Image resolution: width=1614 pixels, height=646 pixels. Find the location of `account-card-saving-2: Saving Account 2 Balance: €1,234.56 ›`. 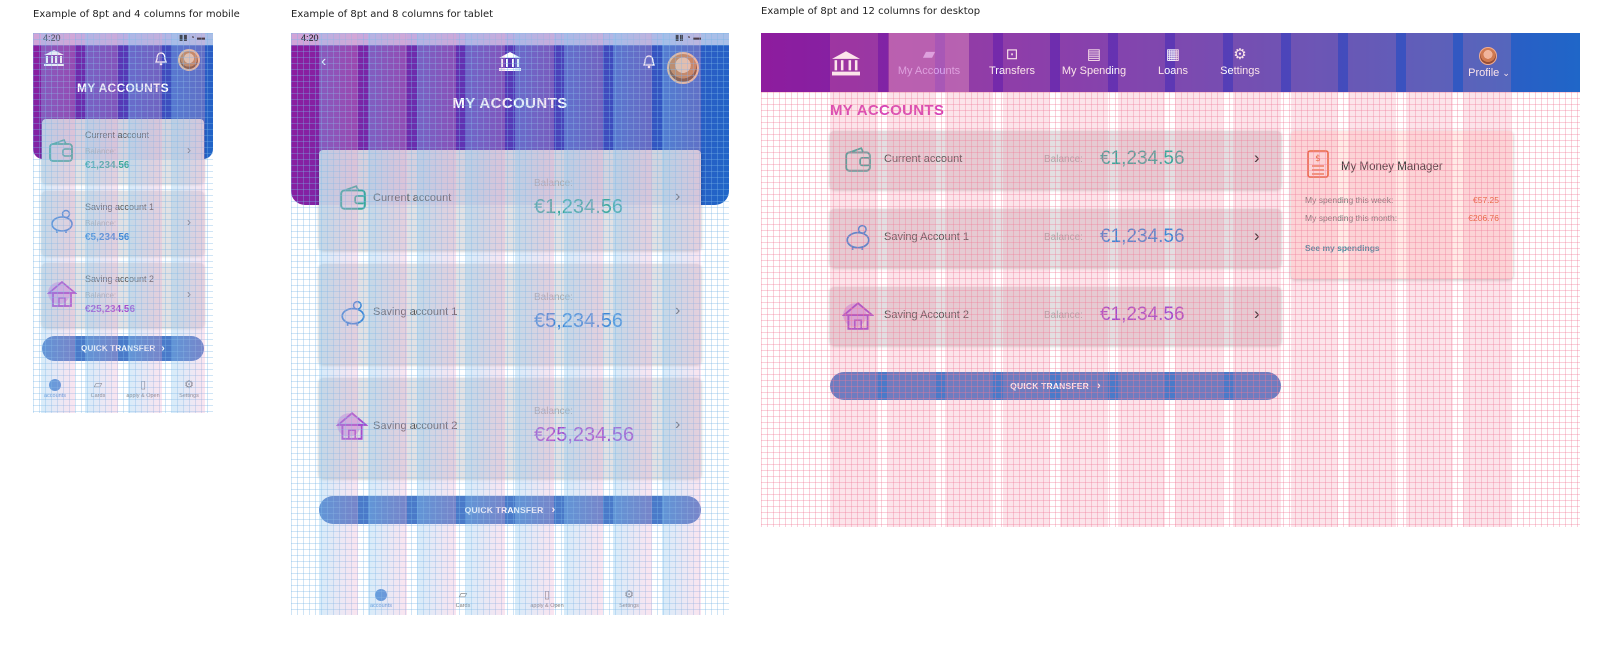

account-card-saving-2: Saving Account 2 Balance: €1,234.56 › is located at coordinates (1055, 316).